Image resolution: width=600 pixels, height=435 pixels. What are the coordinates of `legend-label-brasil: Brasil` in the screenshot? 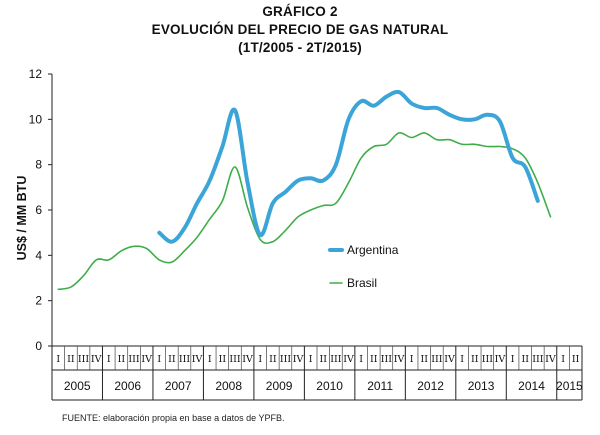 It's located at (362, 283).